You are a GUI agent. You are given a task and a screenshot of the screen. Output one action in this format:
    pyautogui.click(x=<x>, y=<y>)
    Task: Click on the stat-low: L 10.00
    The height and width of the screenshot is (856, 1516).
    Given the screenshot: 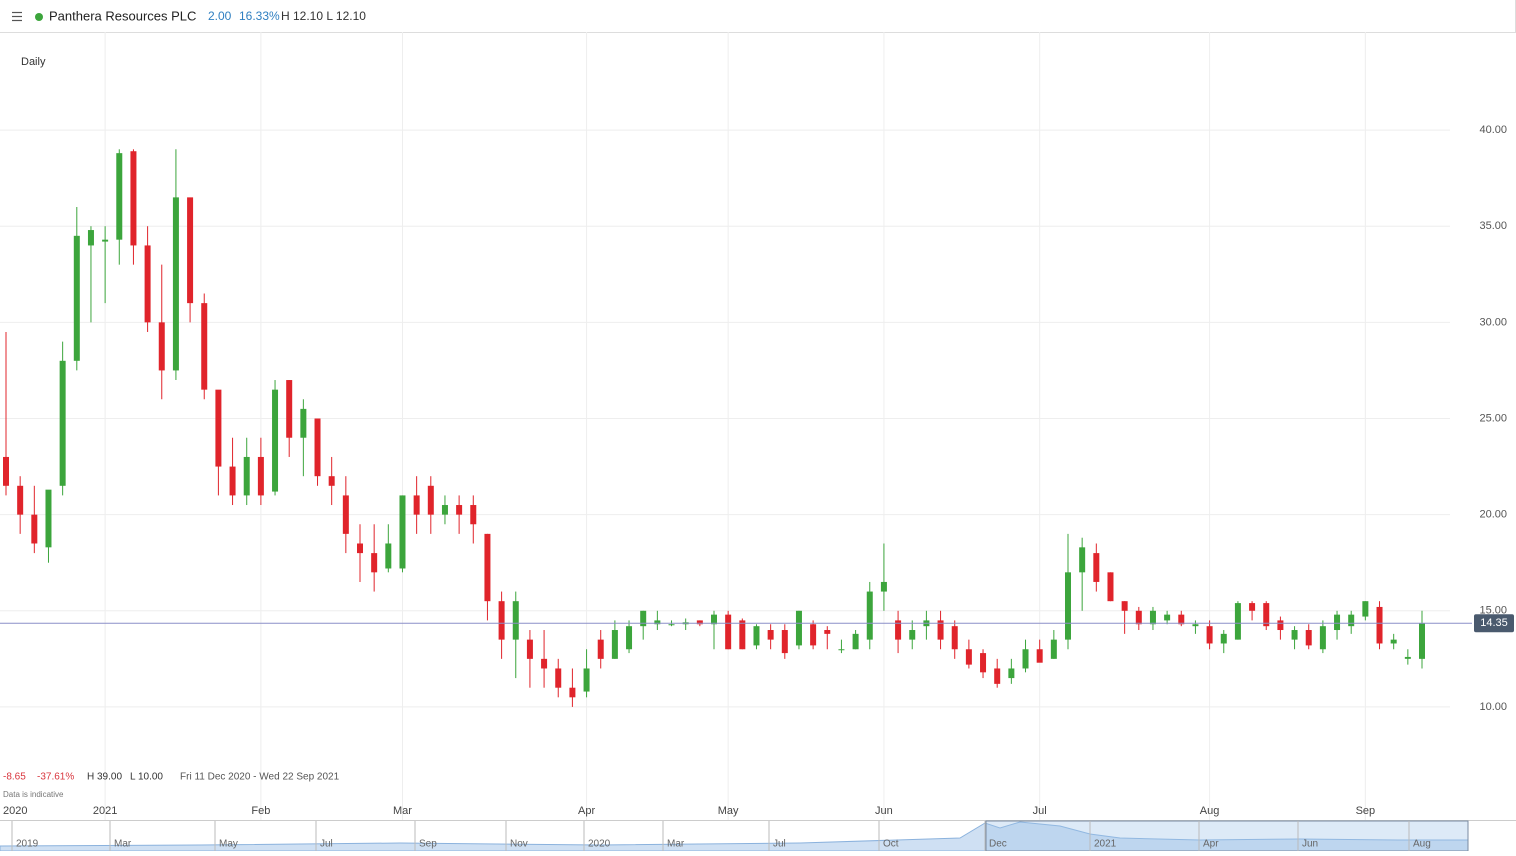 What is the action you would take?
    pyautogui.click(x=146, y=777)
    